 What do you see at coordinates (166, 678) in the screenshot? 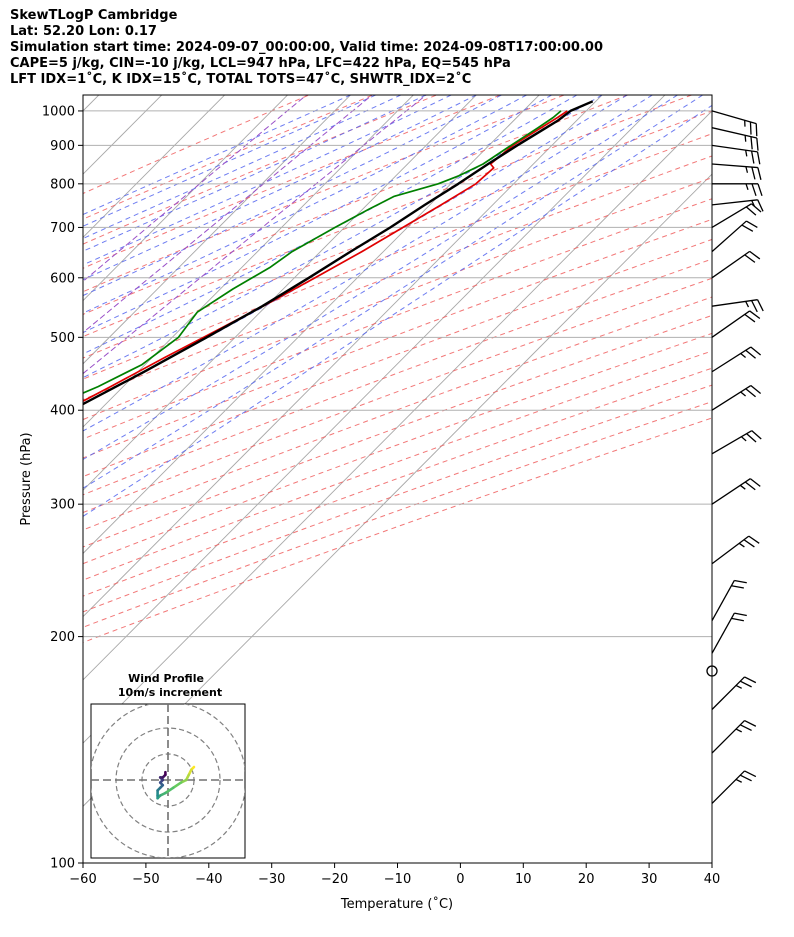
I see `hodograph-title: Wind Profile` at bounding box center [166, 678].